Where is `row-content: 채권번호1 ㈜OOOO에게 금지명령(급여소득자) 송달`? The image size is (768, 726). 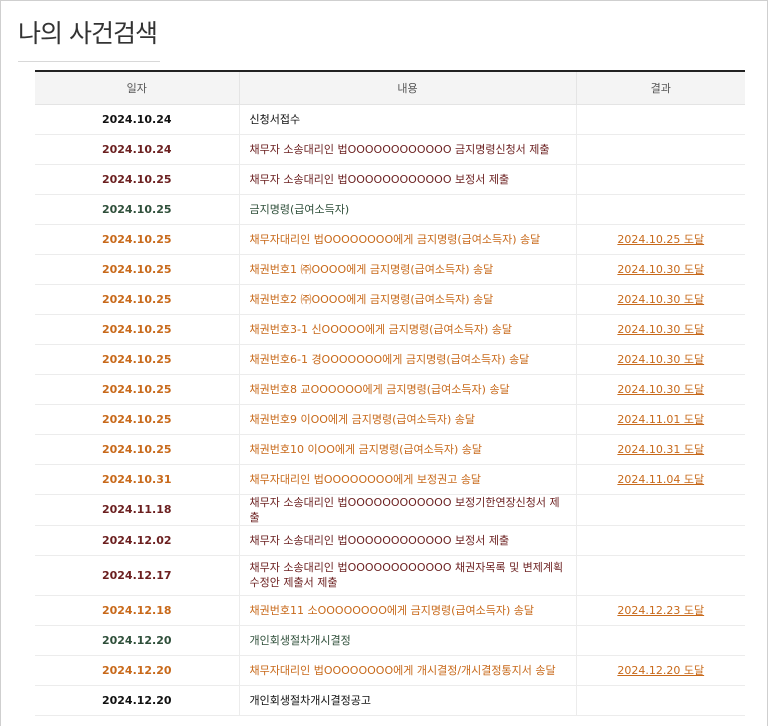
row-content: 채권번호1 ㈜OOOO에게 금지명령(급여소득자) 송달 is located at coordinates (407, 269).